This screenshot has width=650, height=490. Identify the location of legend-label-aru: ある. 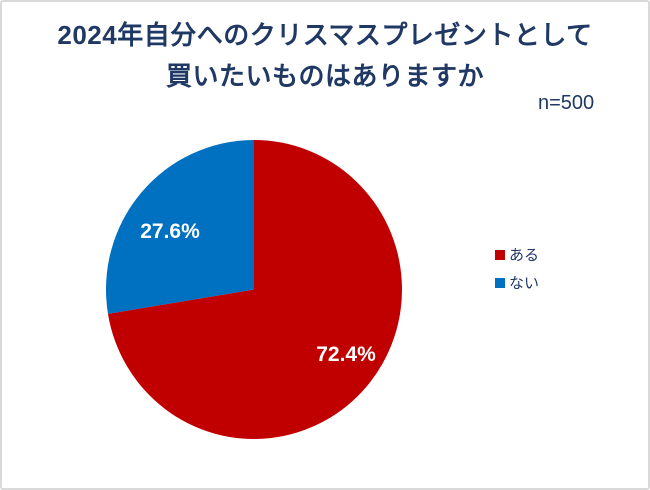
(524, 255).